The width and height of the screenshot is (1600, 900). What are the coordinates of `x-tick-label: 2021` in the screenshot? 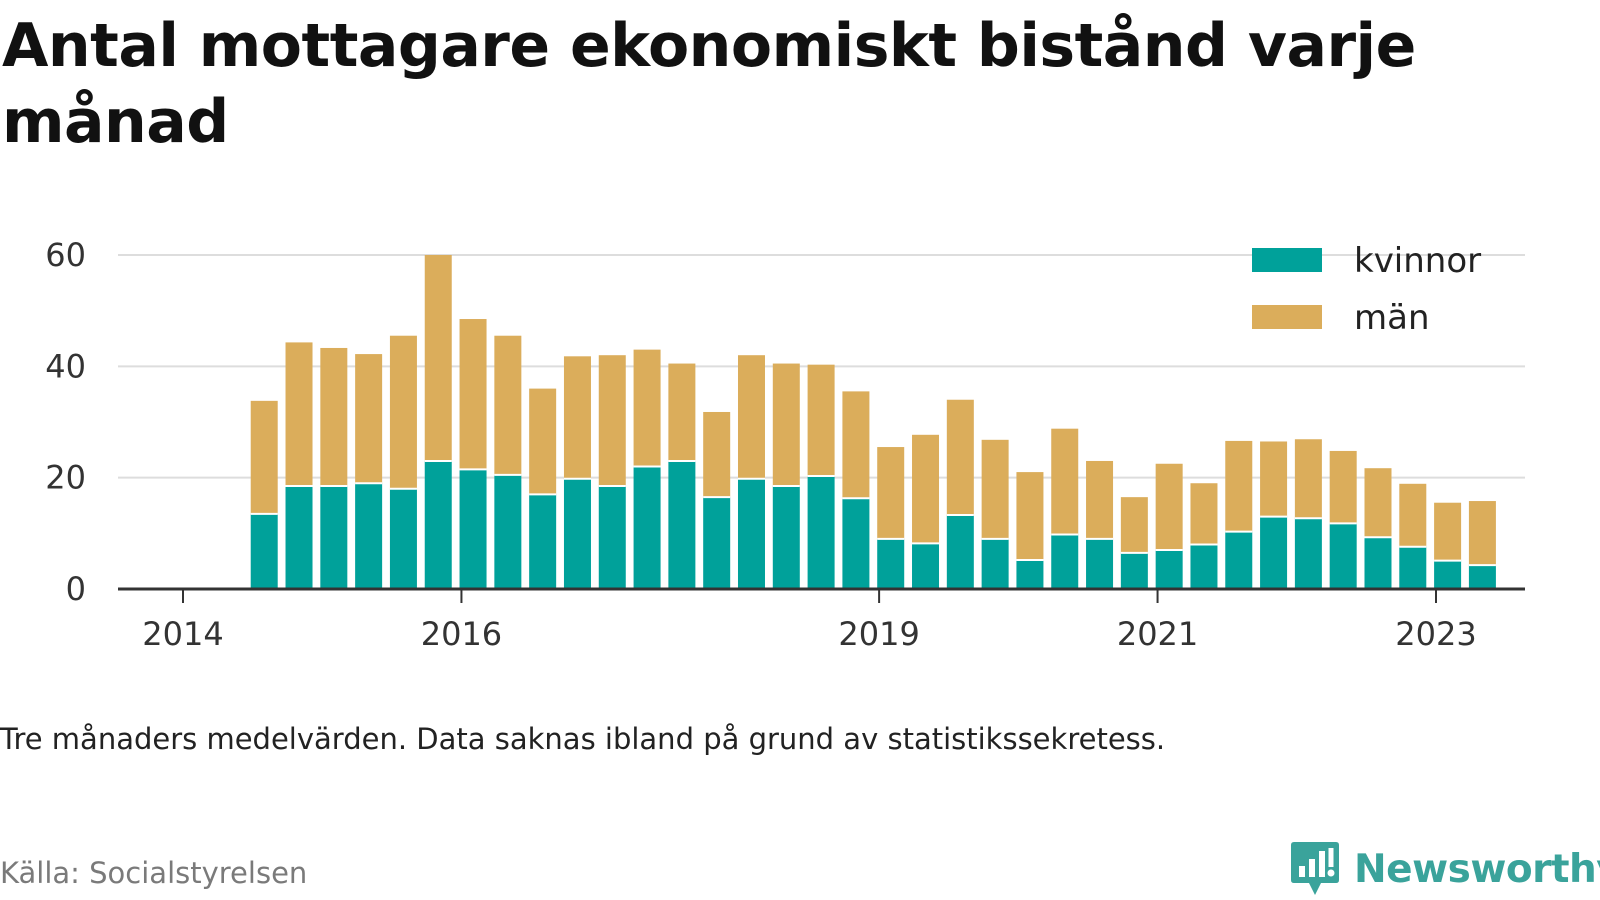 It's located at (1157, 634).